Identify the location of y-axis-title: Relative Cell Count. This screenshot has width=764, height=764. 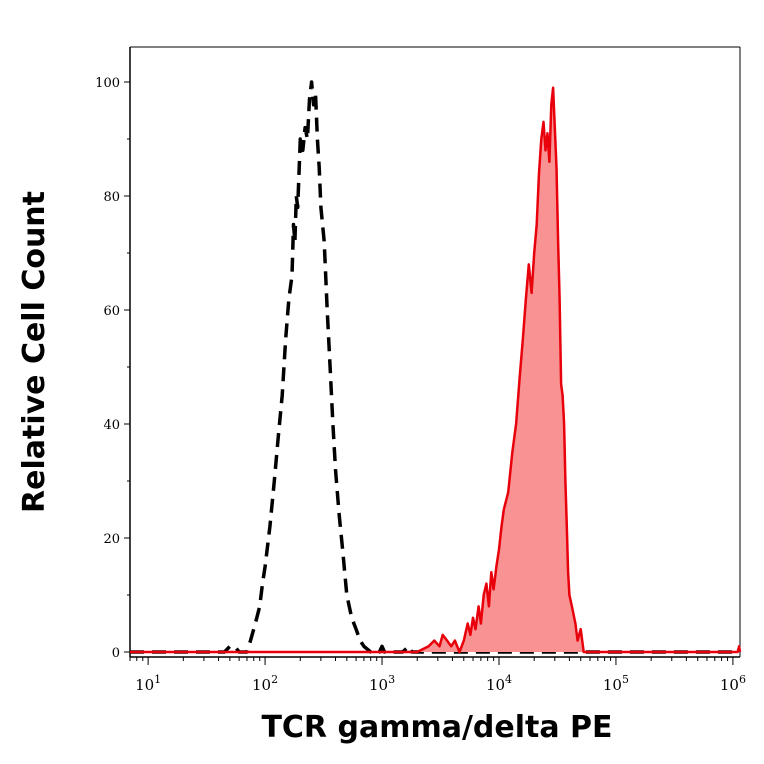
(34, 352).